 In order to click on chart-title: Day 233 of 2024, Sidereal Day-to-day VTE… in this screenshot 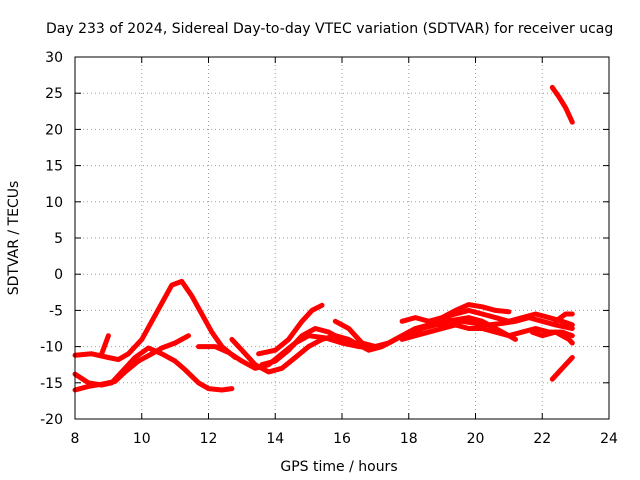, I will do `click(329, 29)`.